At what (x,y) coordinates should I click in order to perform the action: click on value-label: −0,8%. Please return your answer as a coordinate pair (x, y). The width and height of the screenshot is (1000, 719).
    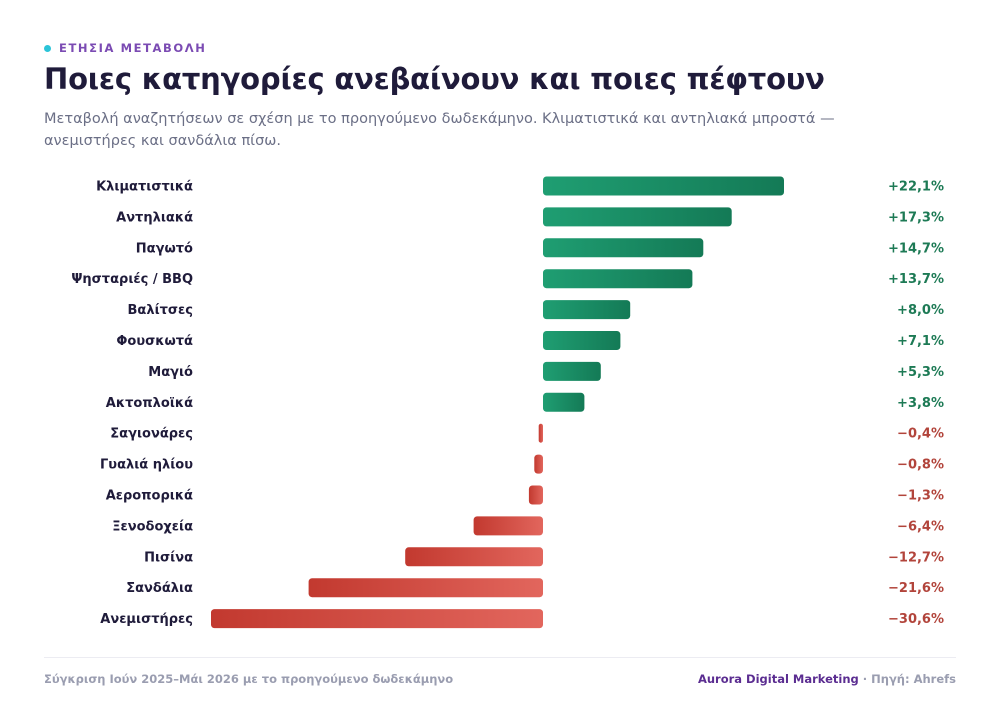
    Looking at the image, I should click on (920, 465).